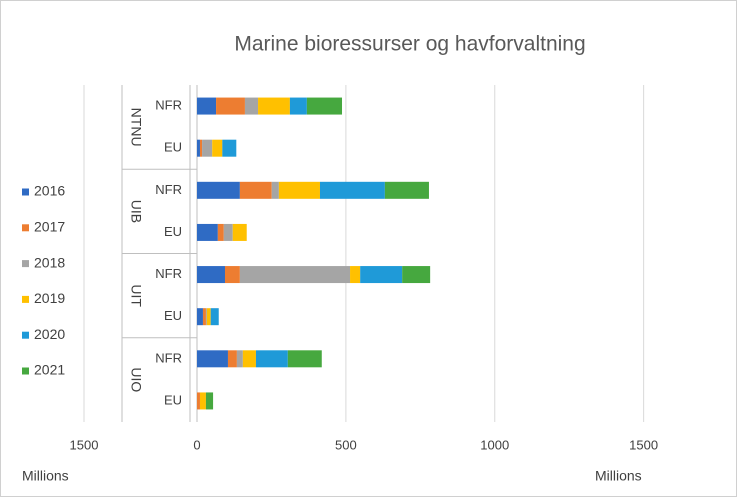 Image resolution: width=737 pixels, height=497 pixels. I want to click on x-tick-label: 1000, so click(494, 444).